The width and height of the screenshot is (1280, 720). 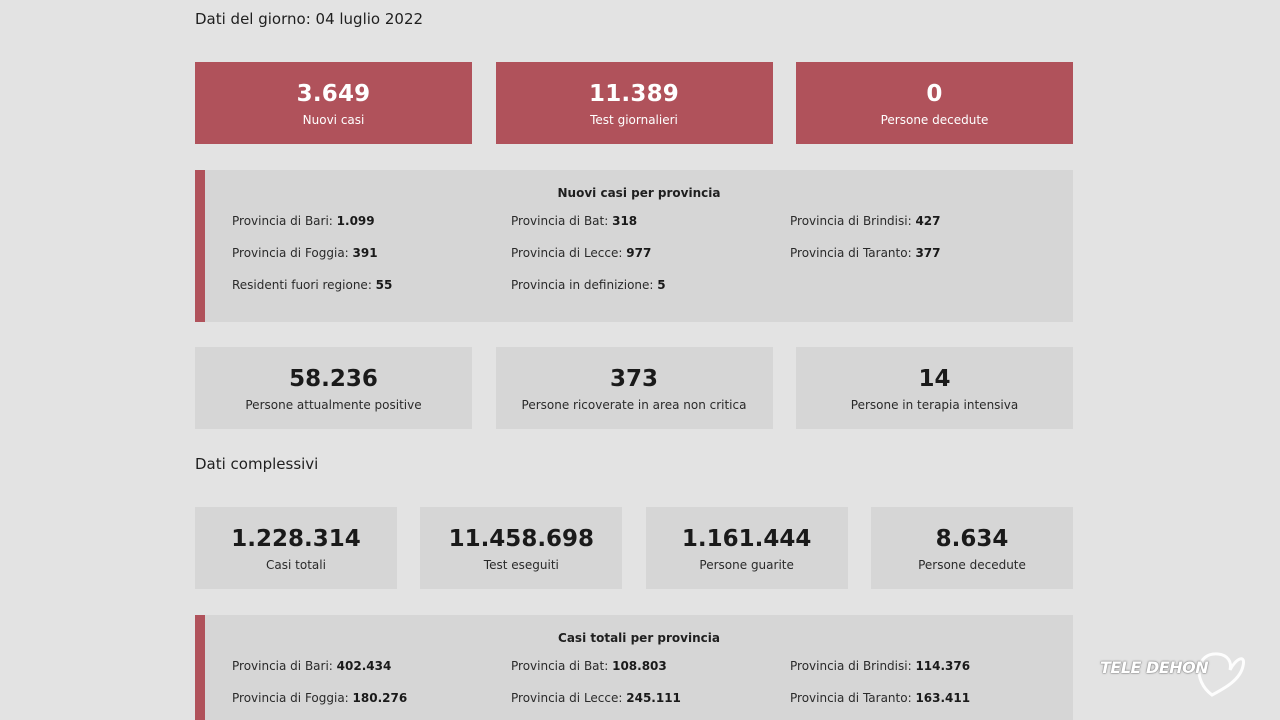 I want to click on province-item: Provincia di Lecce: 245.111, so click(x=596, y=698).